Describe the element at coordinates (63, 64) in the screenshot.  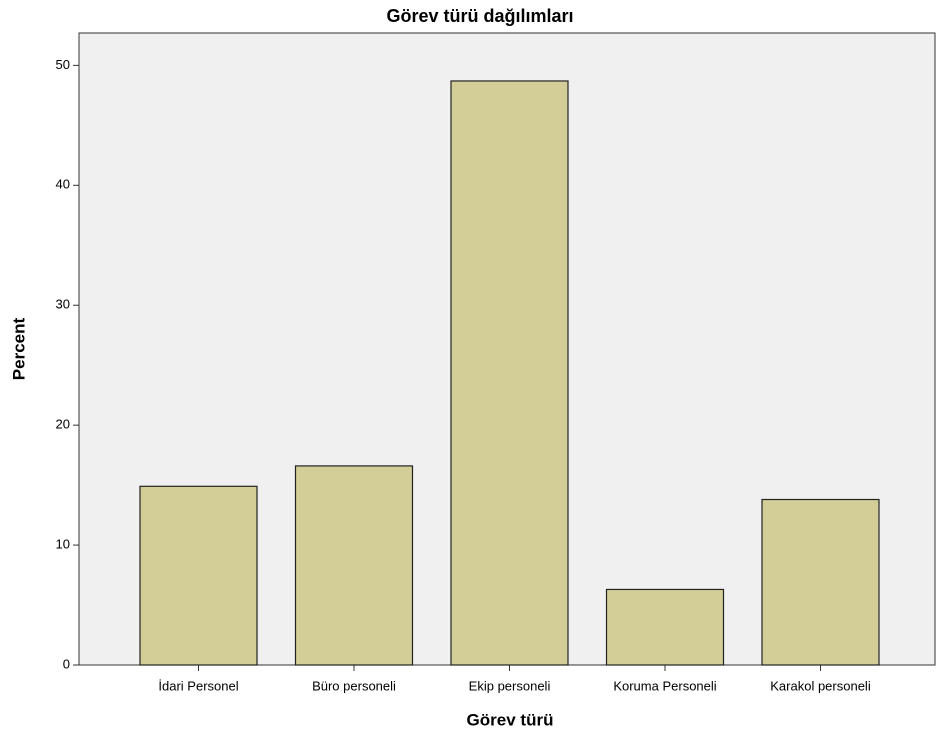
I see `y-tick-label: 50` at that location.